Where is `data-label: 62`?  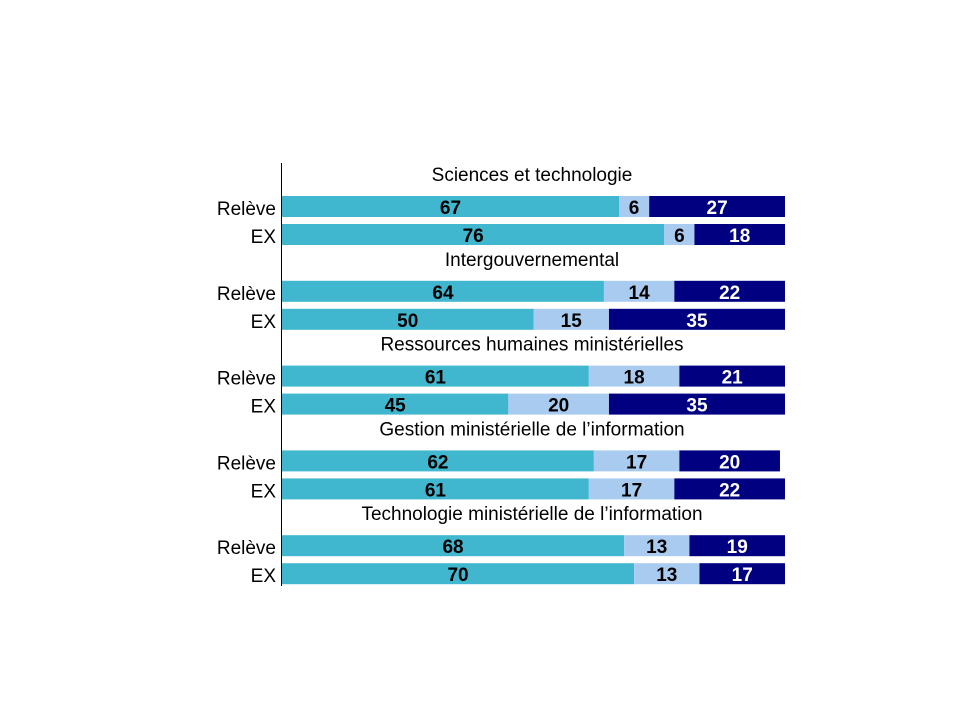
data-label: 62 is located at coordinates (437, 462).